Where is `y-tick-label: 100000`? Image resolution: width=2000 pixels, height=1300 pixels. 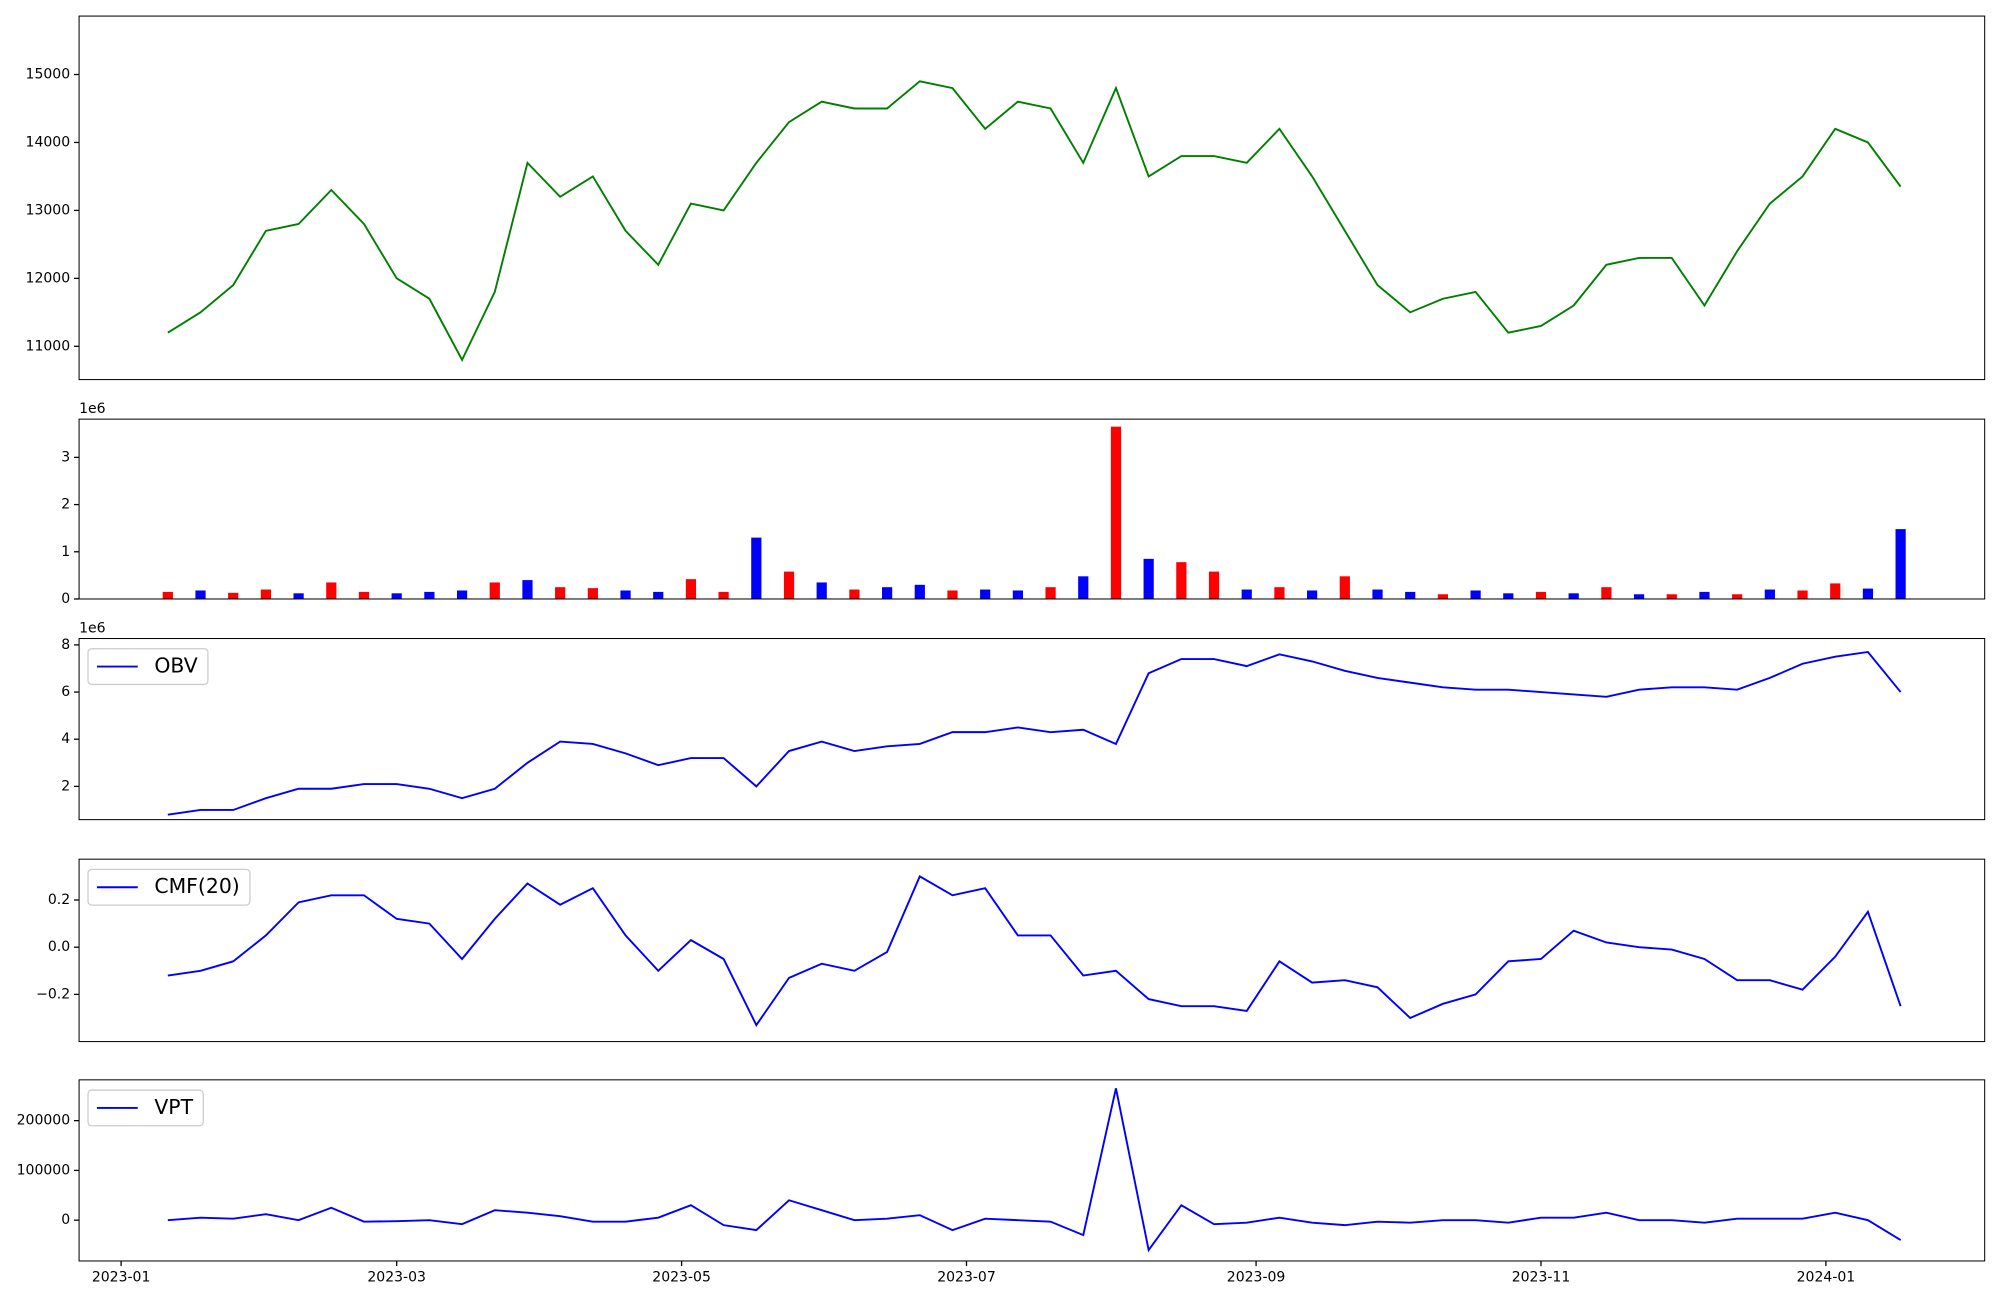
y-tick-label: 100000 is located at coordinates (44, 1170).